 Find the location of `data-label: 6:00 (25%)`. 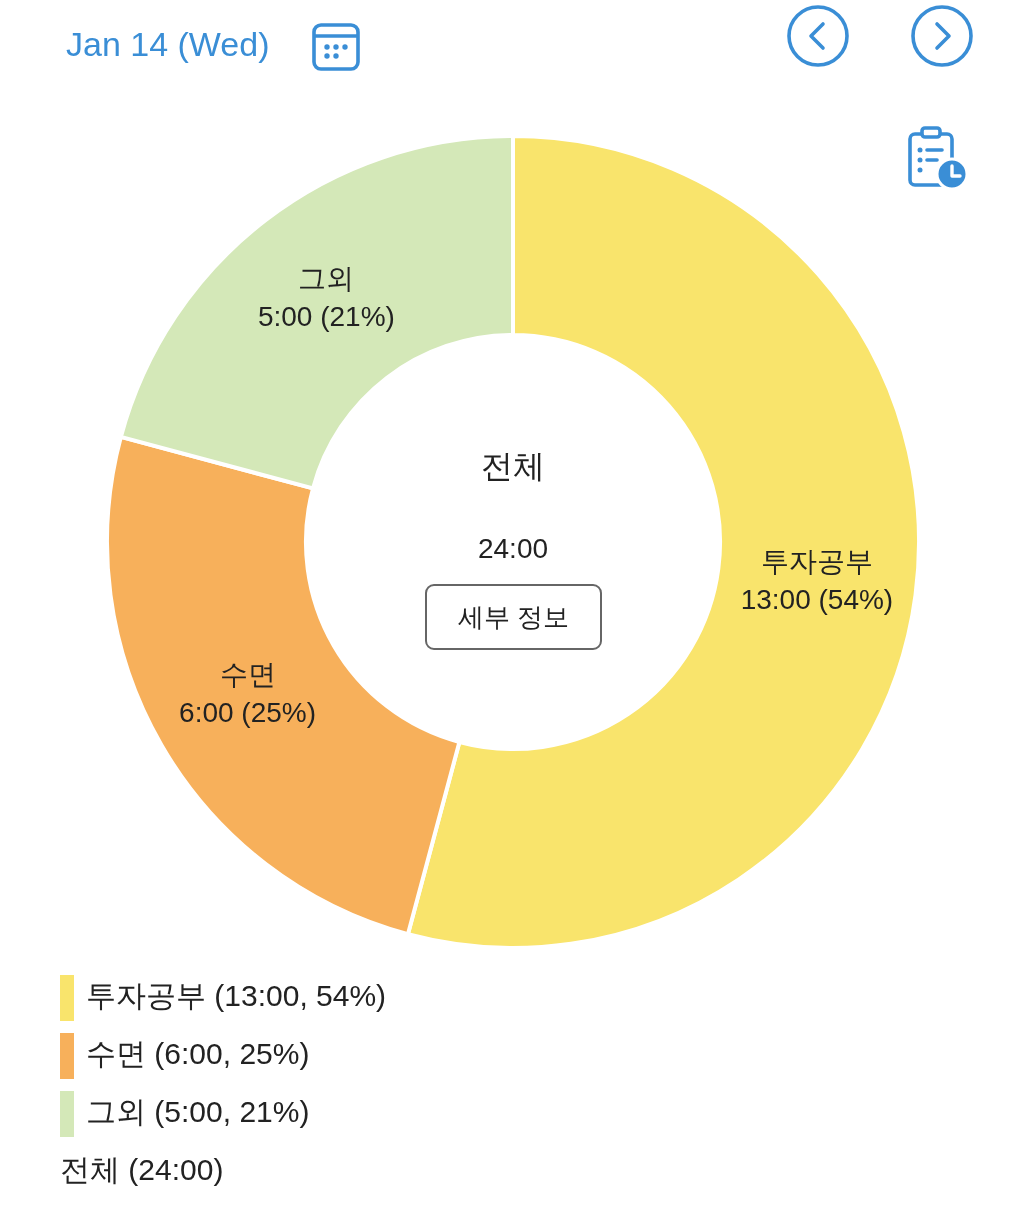

data-label: 6:00 (25%) is located at coordinates (248, 712).